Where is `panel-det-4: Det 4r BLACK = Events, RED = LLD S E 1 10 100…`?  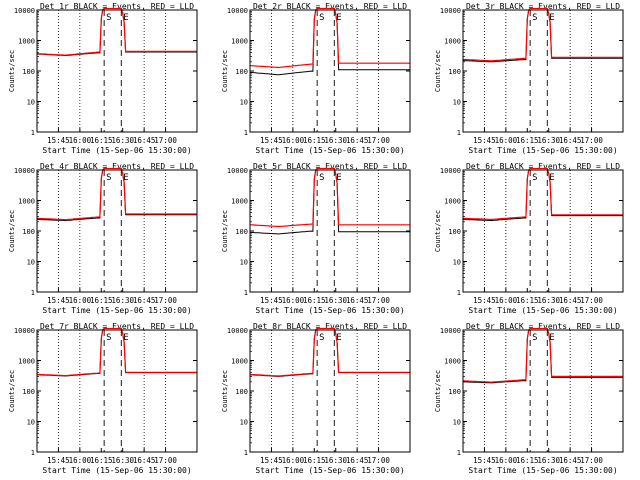
panel-det-4: Det 4r BLACK = Events, RED = LLD S E 1 10 100… is located at coordinates (103, 238).